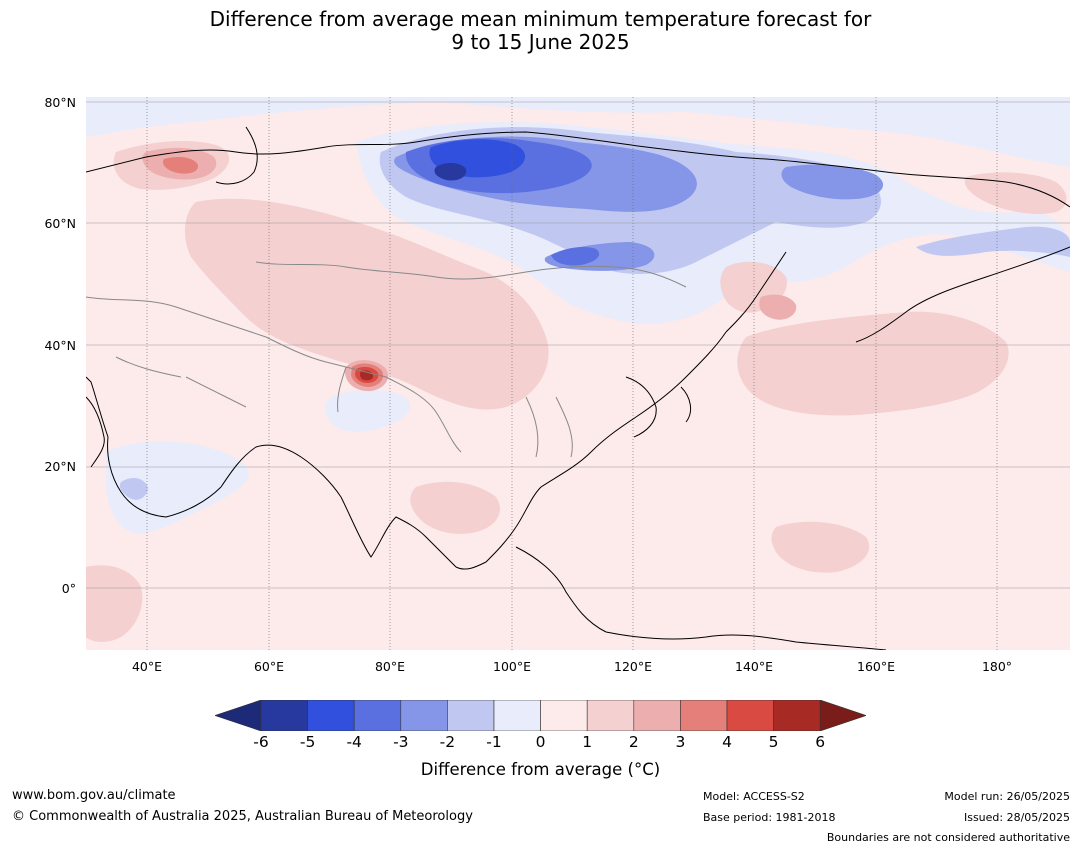 Image resolution: width=1081 pixels, height=850 pixels. What do you see at coordinates (354, 742) in the screenshot?
I see `colorbar-tick-label: -4` at bounding box center [354, 742].